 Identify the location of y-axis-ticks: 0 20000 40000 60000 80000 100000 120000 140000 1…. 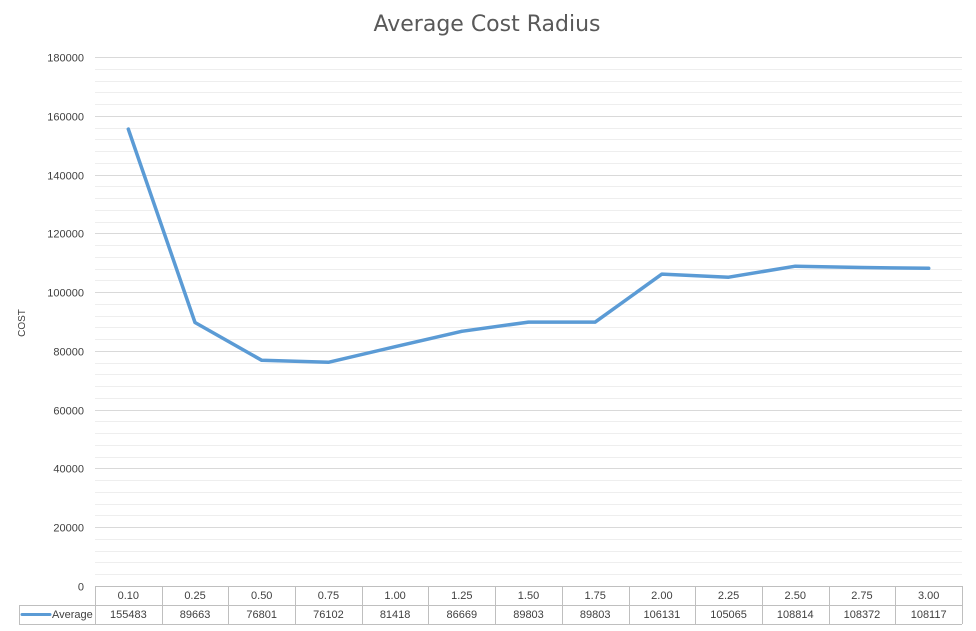
(65, 323).